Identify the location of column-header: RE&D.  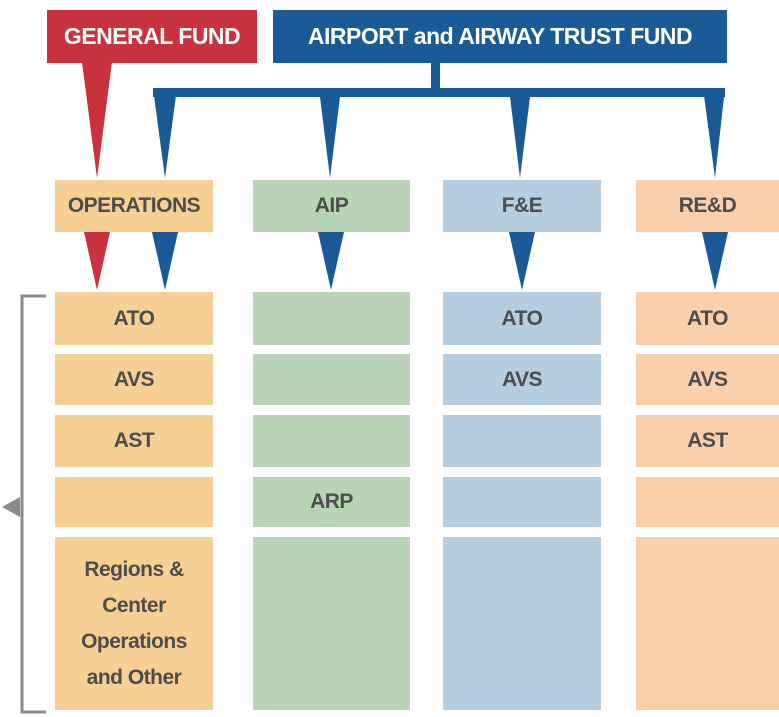
(707, 206).